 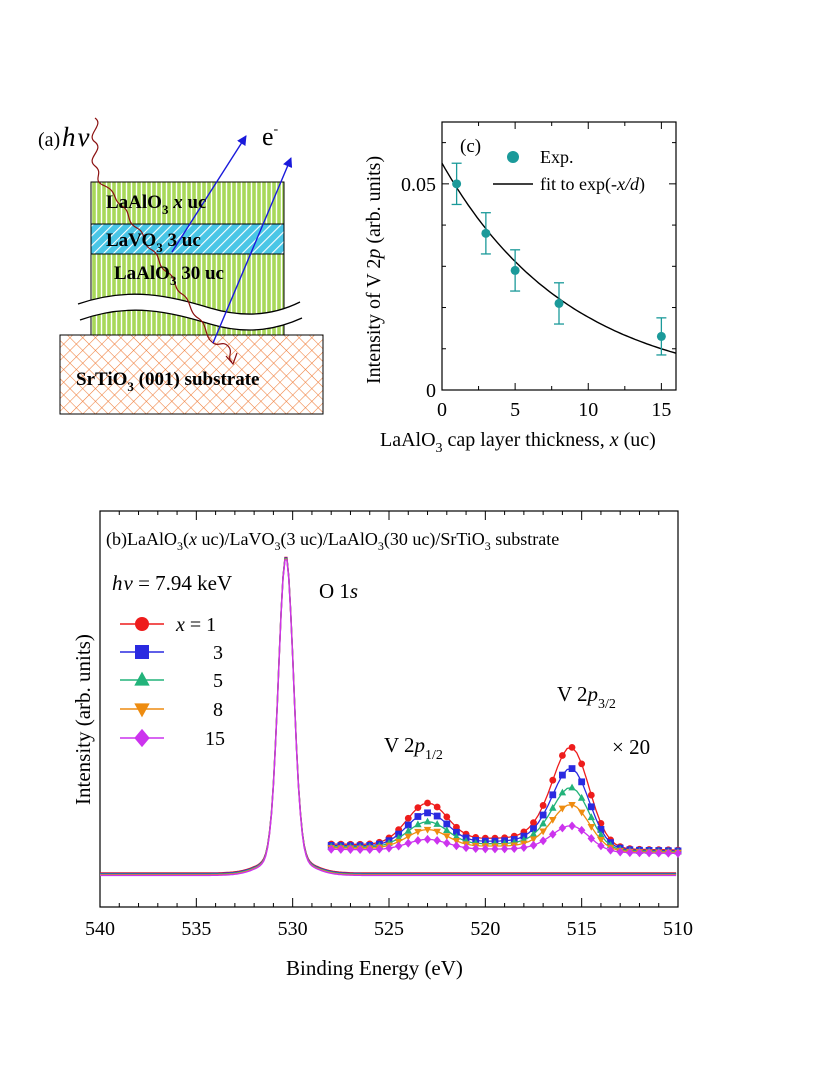 I want to click on scale-annotation: × 20, so click(x=631, y=747).